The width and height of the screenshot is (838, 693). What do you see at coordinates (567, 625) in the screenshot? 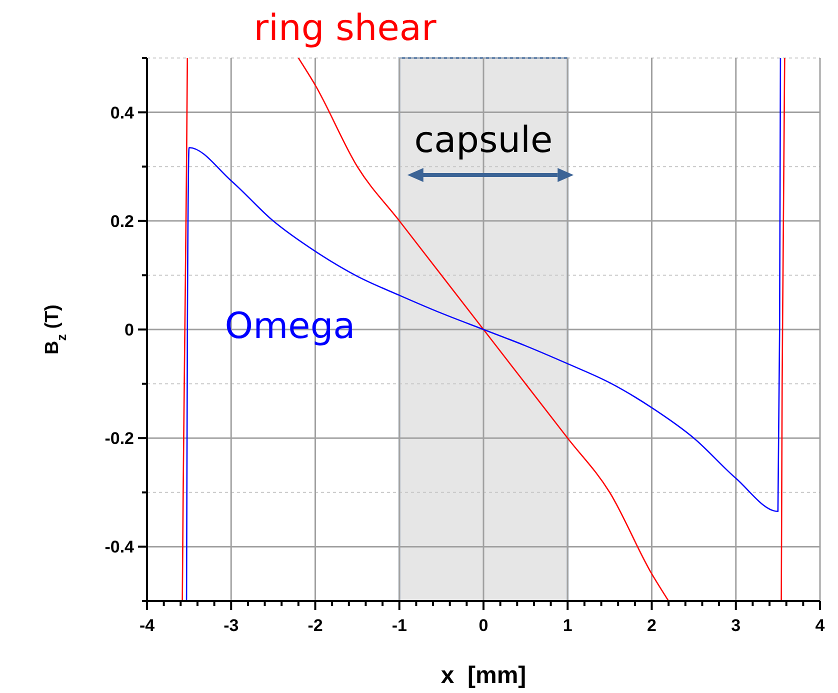
I see `x-tick-label: 1` at bounding box center [567, 625].